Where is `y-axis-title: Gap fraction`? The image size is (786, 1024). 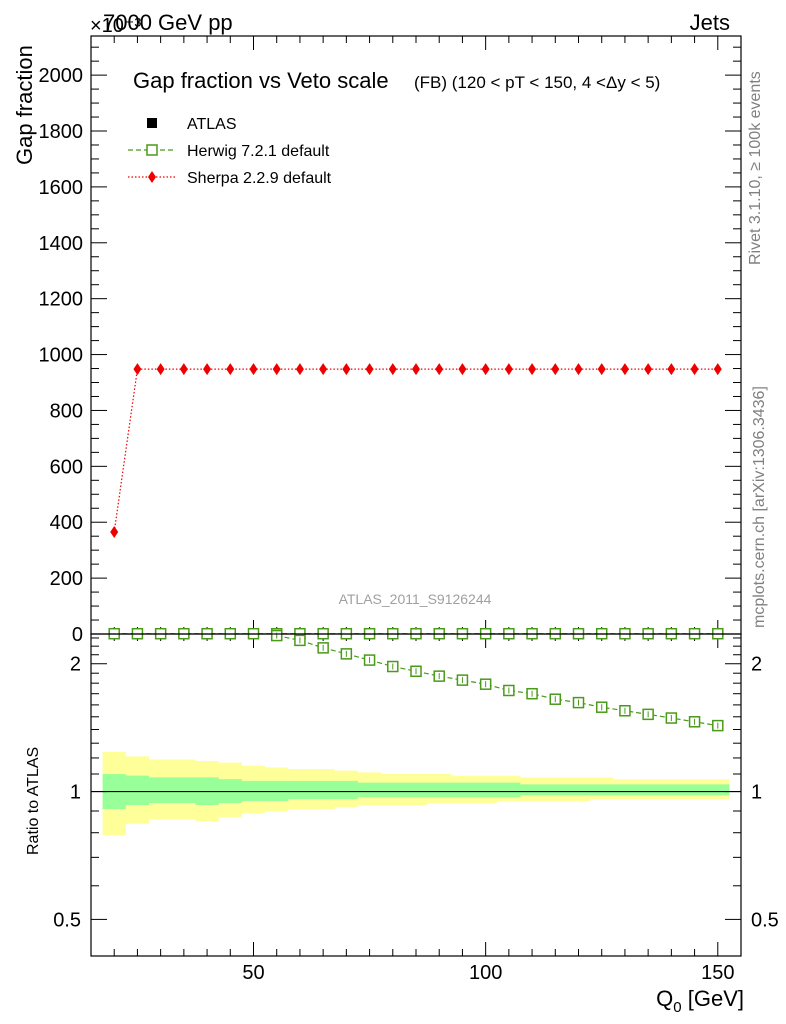
y-axis-title: Gap fraction is located at coordinates (24, 105).